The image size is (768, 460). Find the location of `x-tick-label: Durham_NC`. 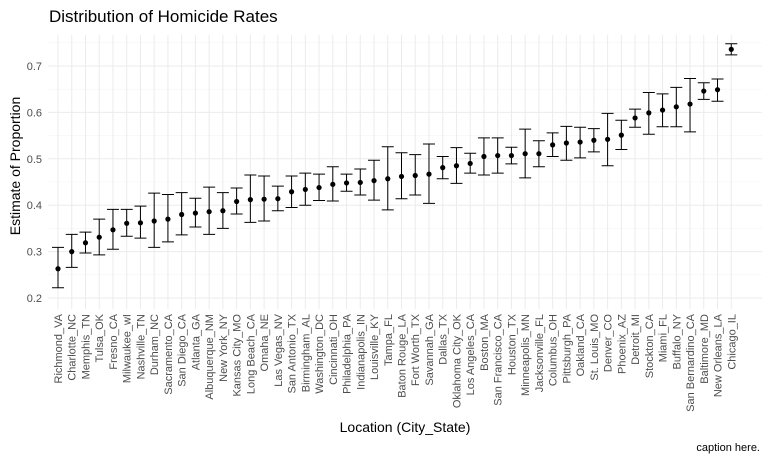

x-tick-label: Durham_NC is located at coordinates (155, 344).